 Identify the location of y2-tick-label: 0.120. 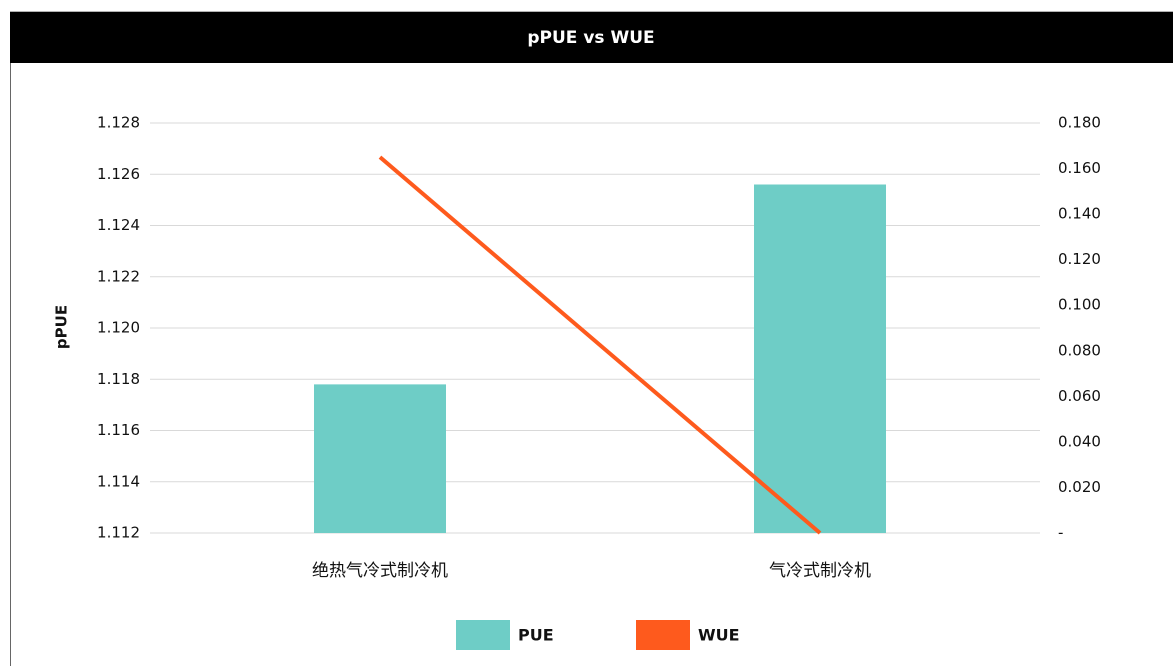
(1079, 259).